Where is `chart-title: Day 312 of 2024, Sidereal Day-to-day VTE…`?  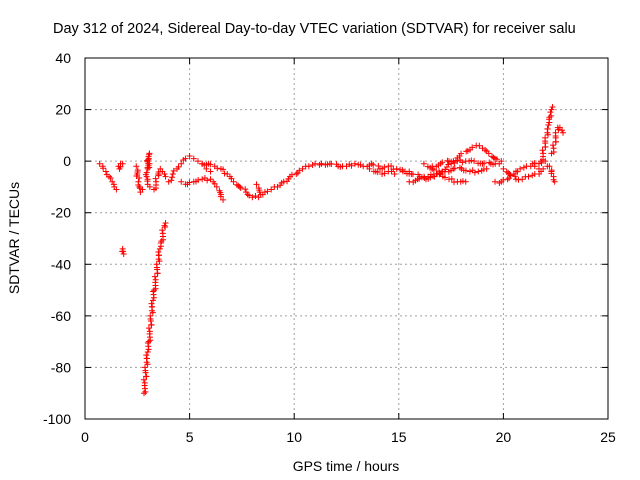 chart-title: Day 312 of 2024, Sidereal Day-to-day VTE… is located at coordinates (314, 29).